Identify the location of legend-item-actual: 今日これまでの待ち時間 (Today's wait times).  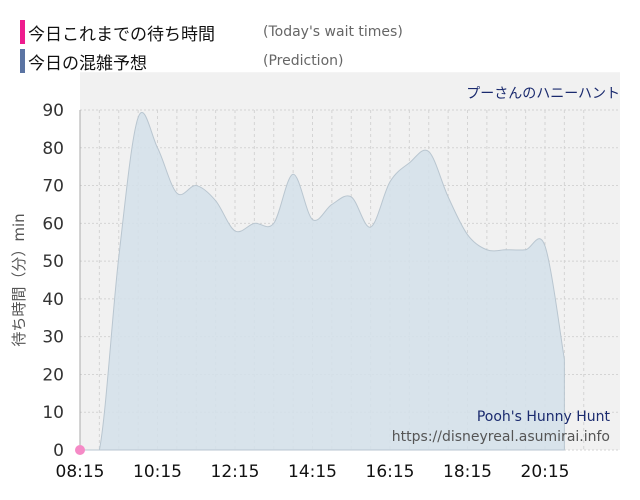
(211, 32).